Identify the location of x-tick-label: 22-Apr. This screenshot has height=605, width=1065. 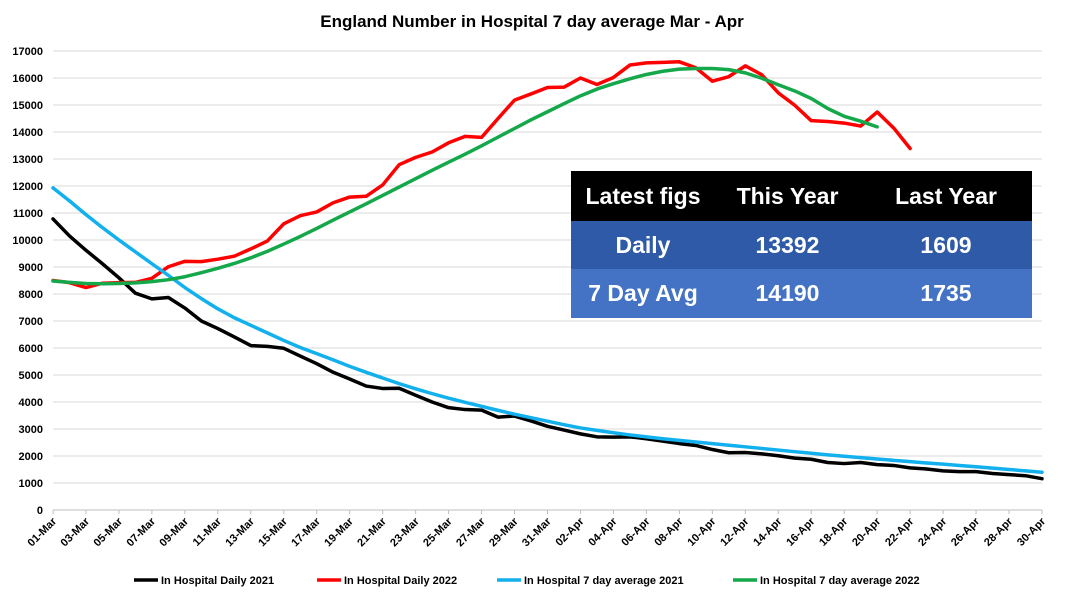
(900, 532).